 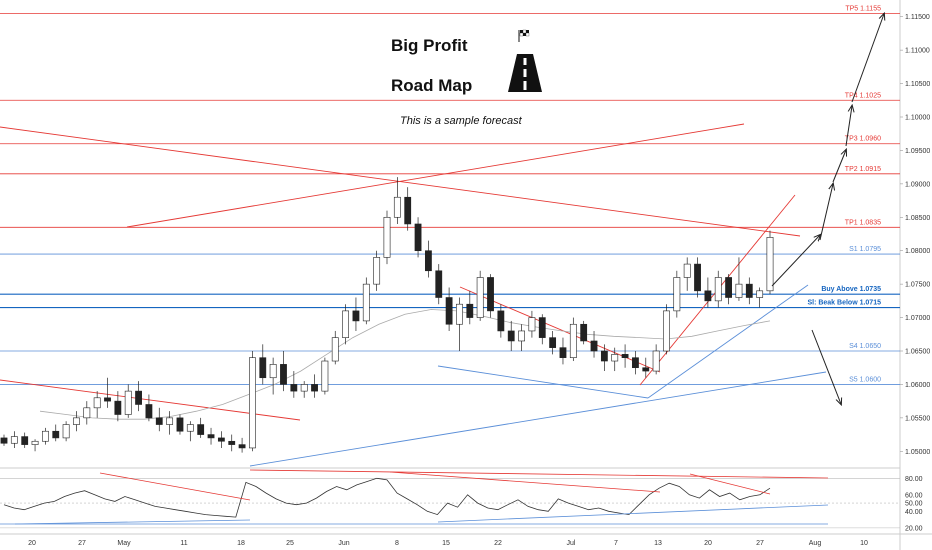 I want to click on level-label: S4 1.0650, so click(x=865, y=346).